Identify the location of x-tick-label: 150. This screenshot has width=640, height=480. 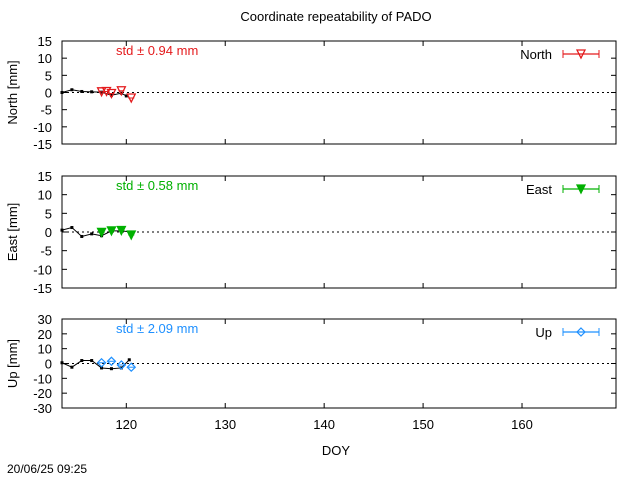
(423, 424).